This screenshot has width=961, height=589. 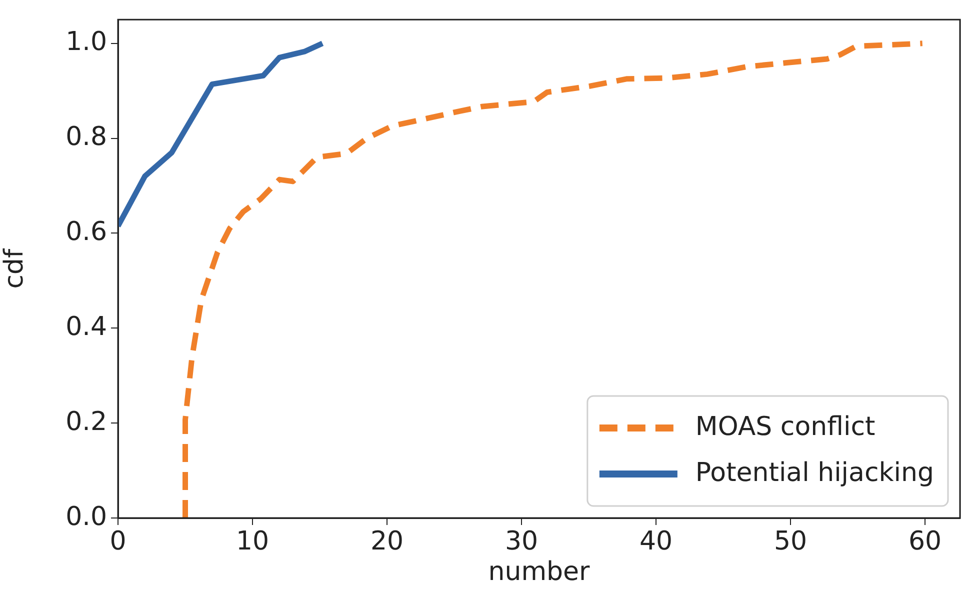 I want to click on y-tick-label: 1.0, so click(x=86, y=42).